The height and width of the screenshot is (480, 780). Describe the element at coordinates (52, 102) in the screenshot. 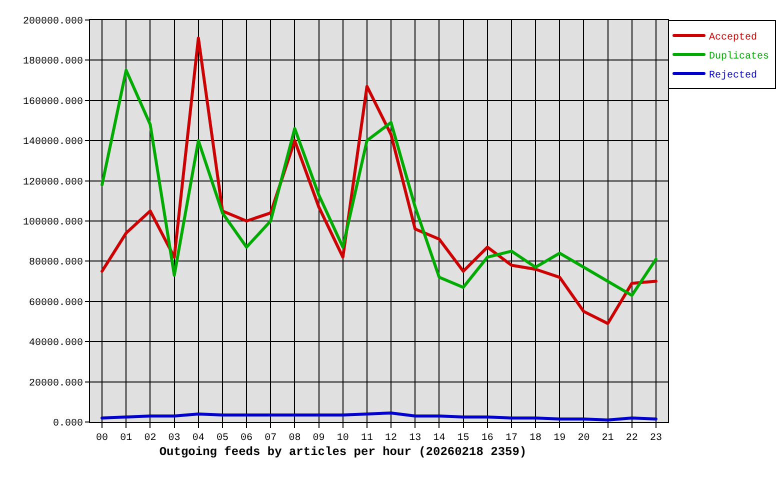

I see `y-tick-label: 160000.000` at that location.